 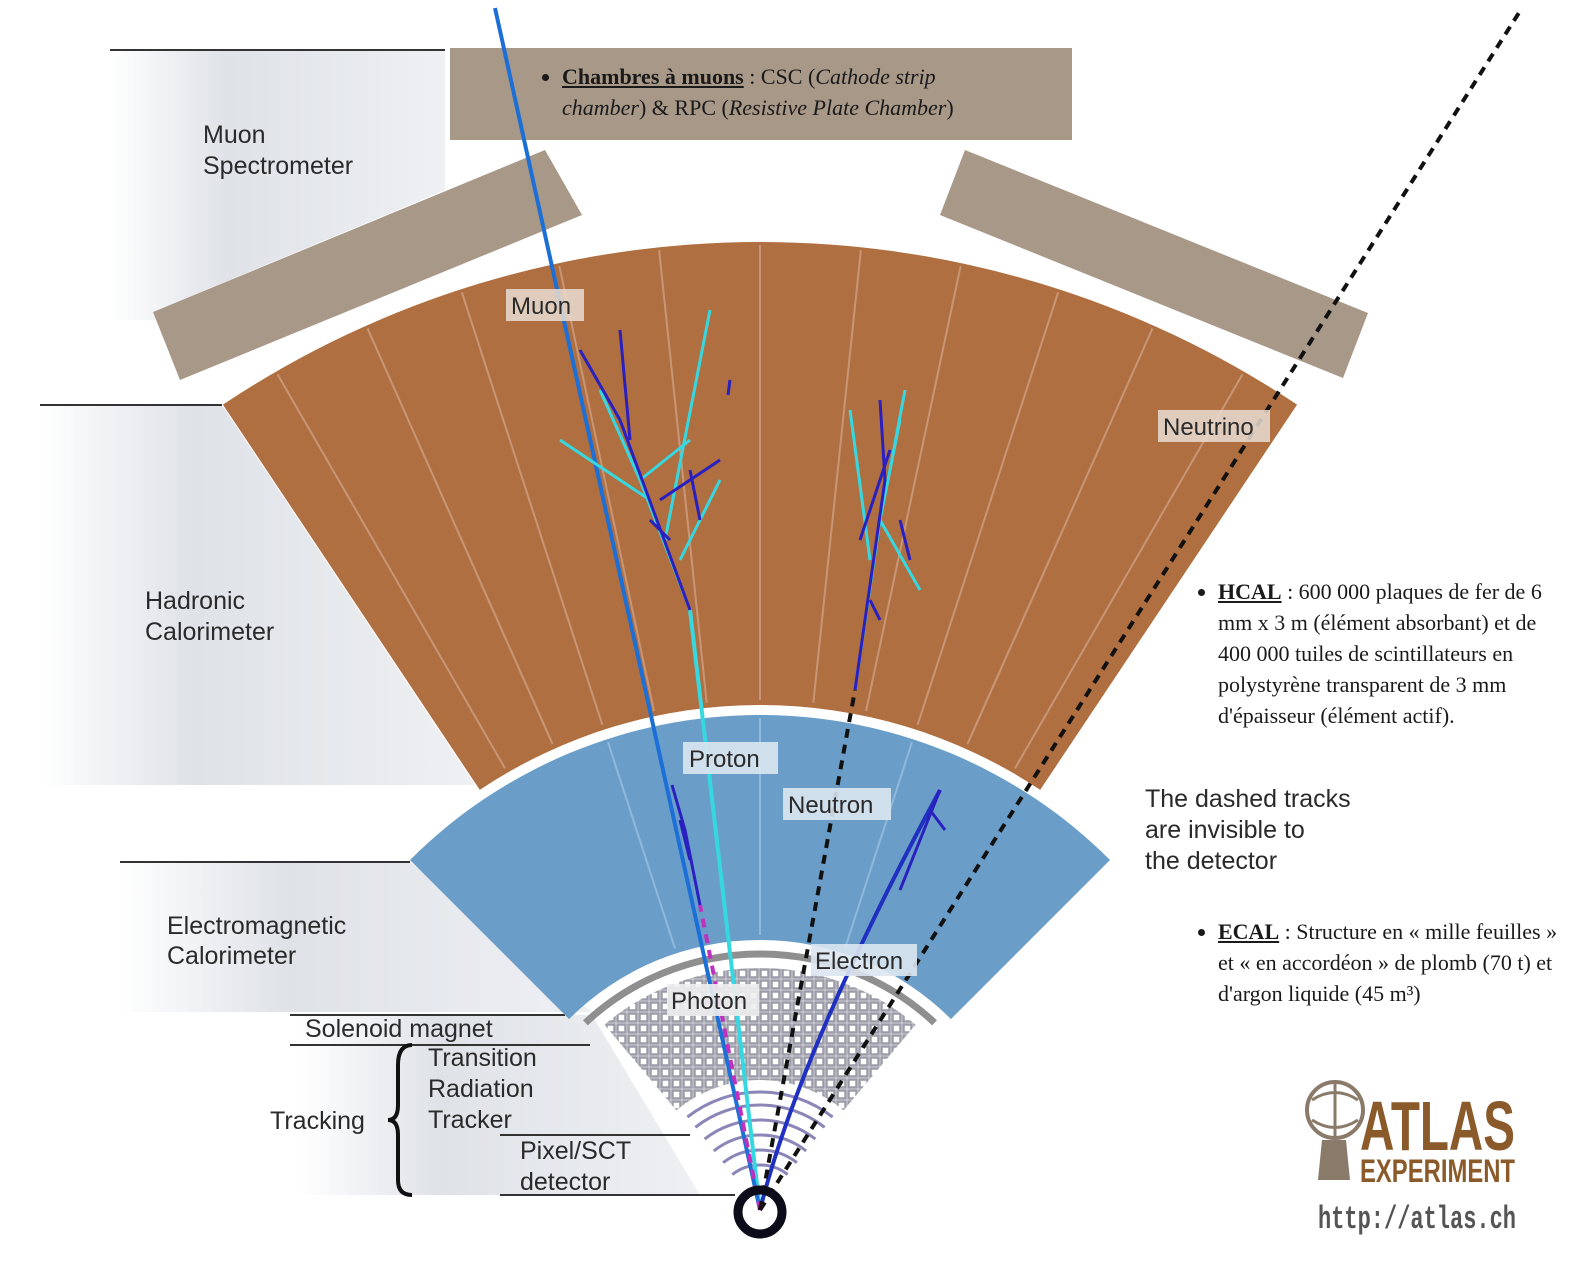 What do you see at coordinates (400, 1120) in the screenshot?
I see `brace` at bounding box center [400, 1120].